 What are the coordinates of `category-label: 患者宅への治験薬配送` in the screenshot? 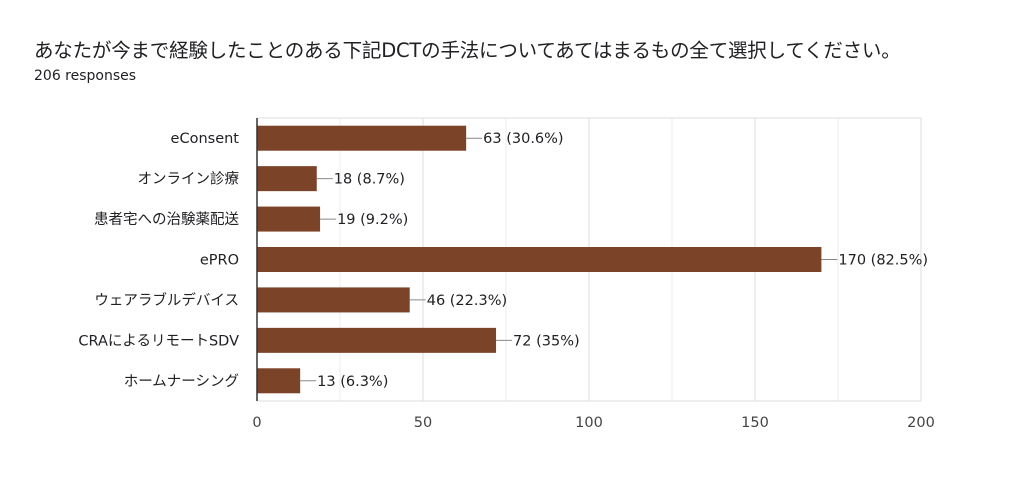 It's located at (166, 219).